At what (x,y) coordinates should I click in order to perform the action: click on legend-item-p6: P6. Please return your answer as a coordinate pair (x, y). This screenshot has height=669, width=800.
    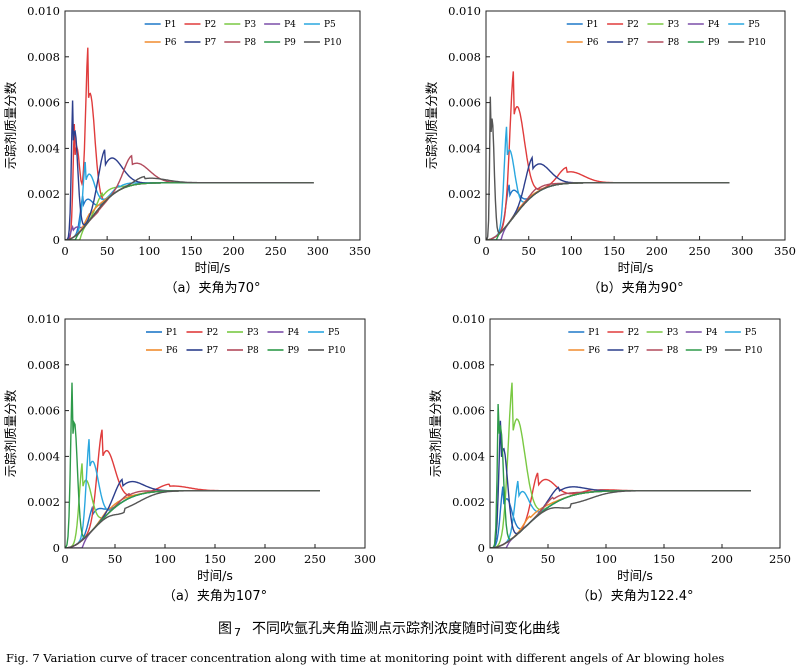
    Looking at the image, I should click on (160, 43).